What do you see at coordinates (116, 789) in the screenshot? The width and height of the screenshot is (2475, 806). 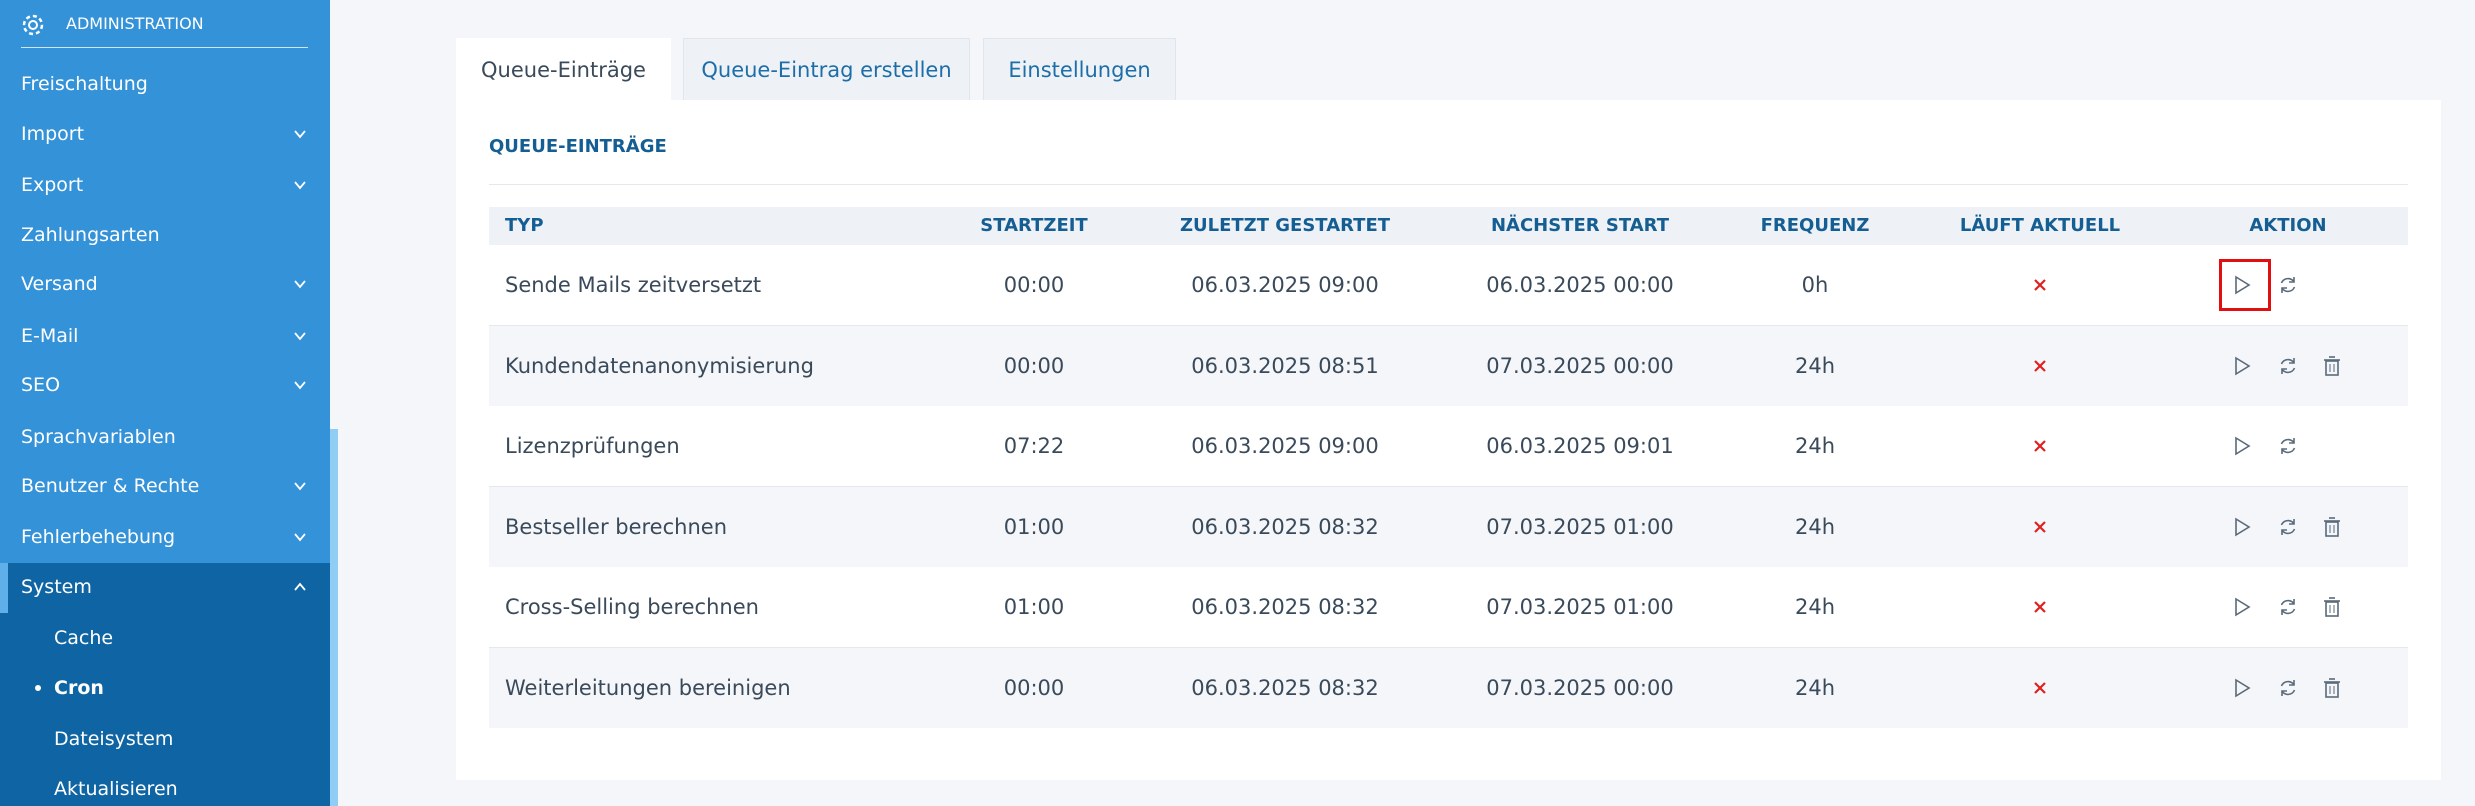 I see `nav-subitem: Aktualisieren` at bounding box center [116, 789].